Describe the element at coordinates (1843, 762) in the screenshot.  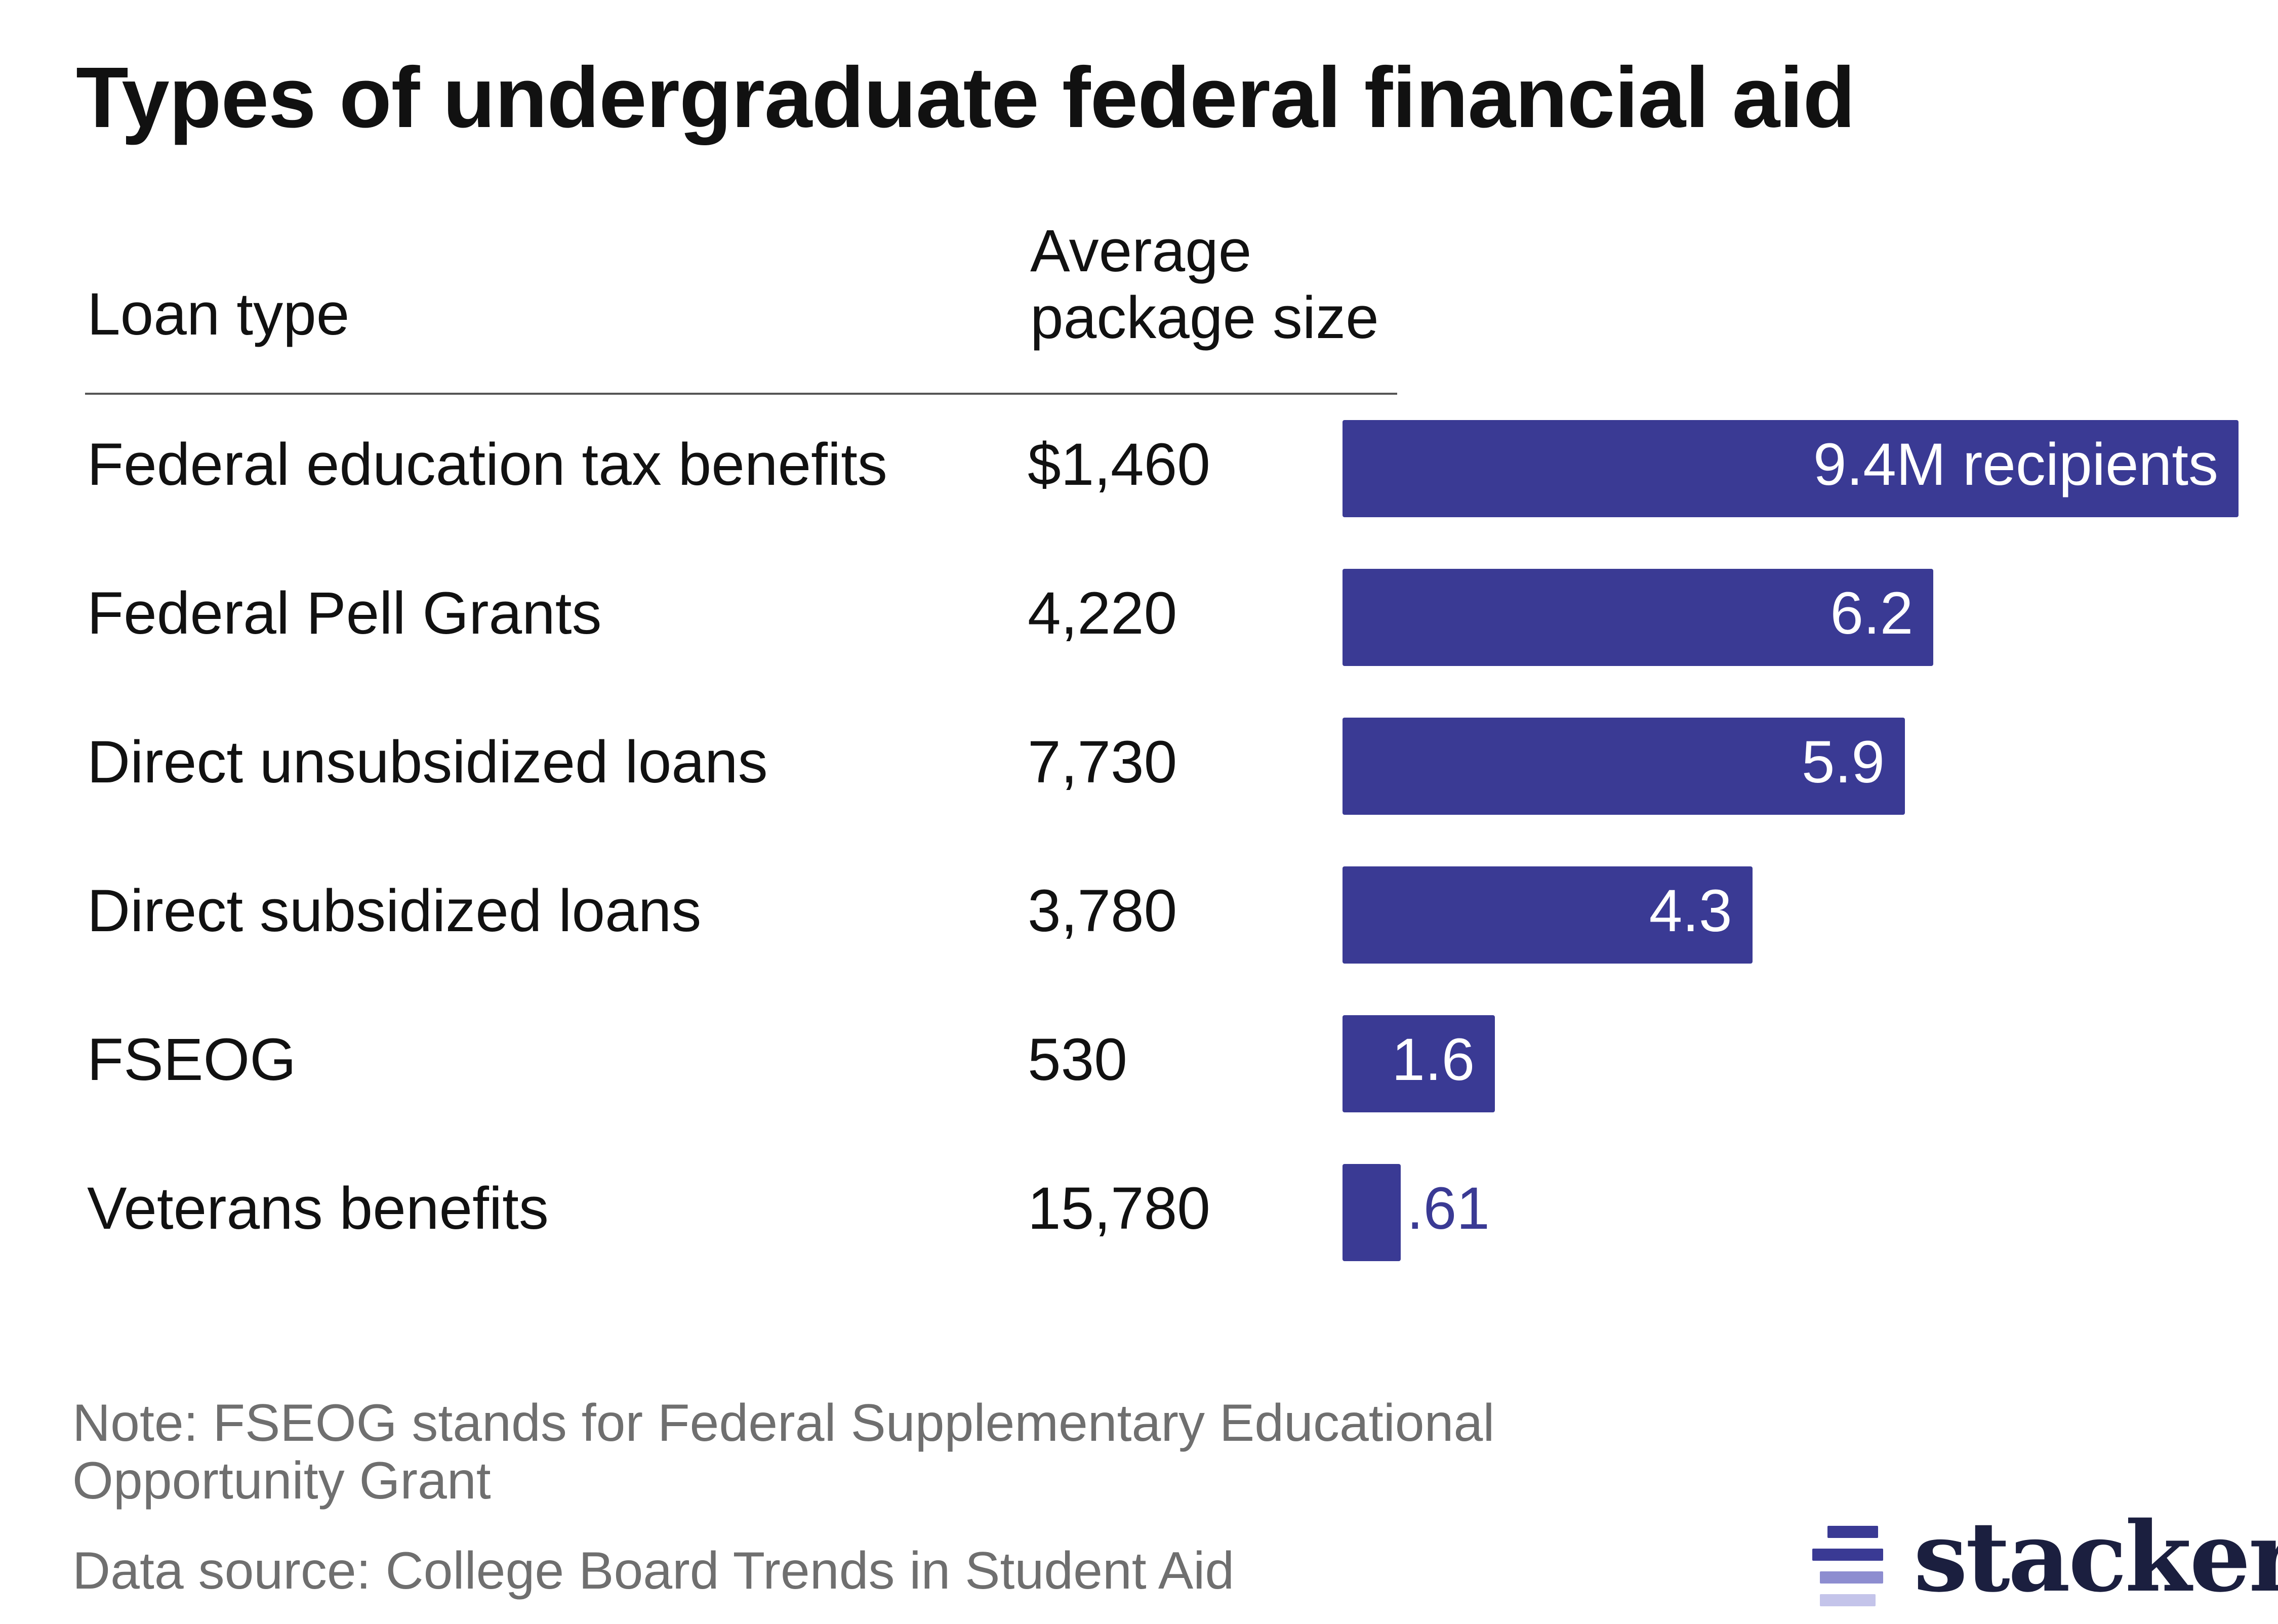
I see `bar-value-label: 5.9` at that location.